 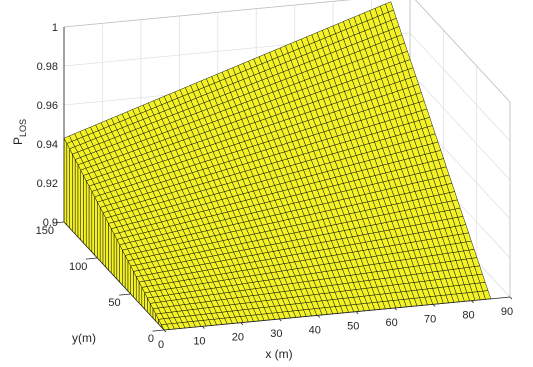 I want to click on x-tick-label: 90, so click(x=507, y=312).